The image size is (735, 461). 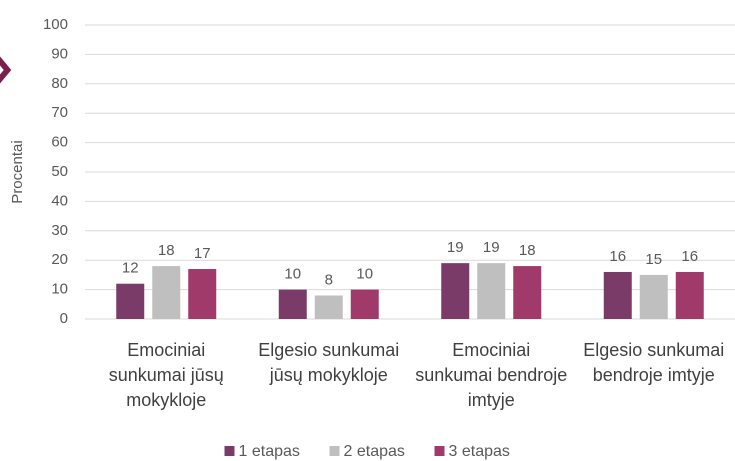 I want to click on x-tick-label: Elgesio sunkumai bendroje imtyje, so click(x=654, y=362).